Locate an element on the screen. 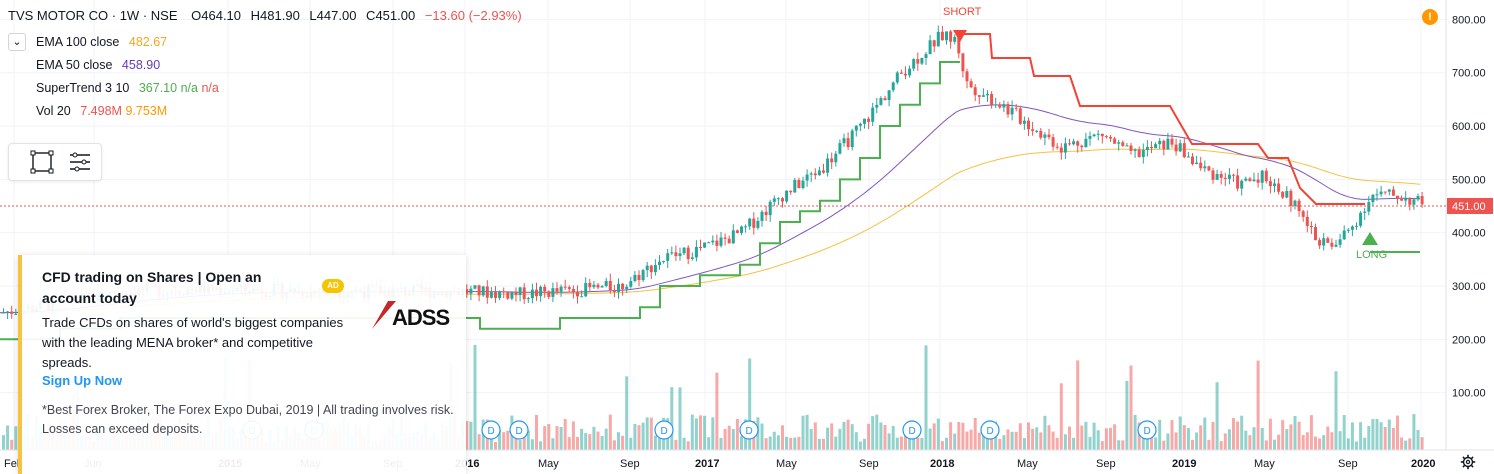  symbol-title: TVS MOTOR CO · 1W · NSE is located at coordinates (93, 15).